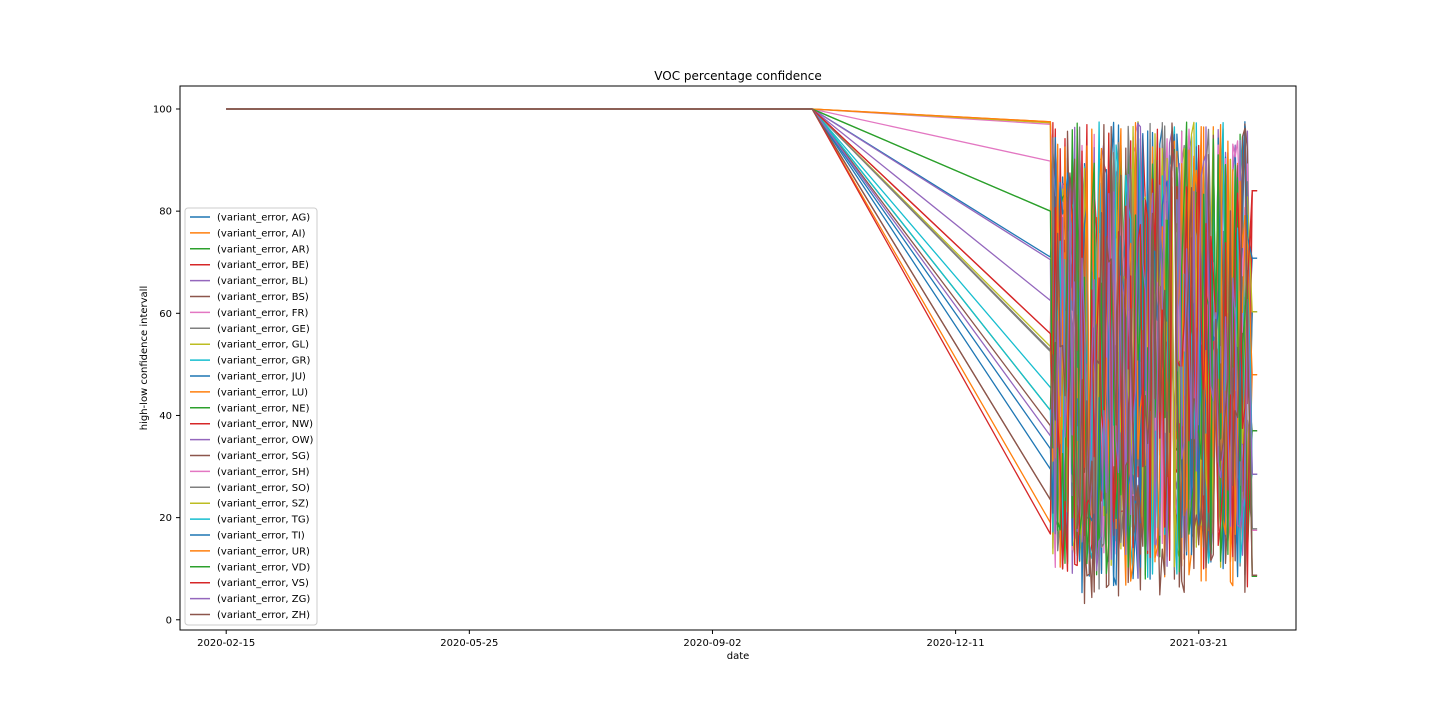  I want to click on legend-label: (variant_error, ZH), so click(263, 615).